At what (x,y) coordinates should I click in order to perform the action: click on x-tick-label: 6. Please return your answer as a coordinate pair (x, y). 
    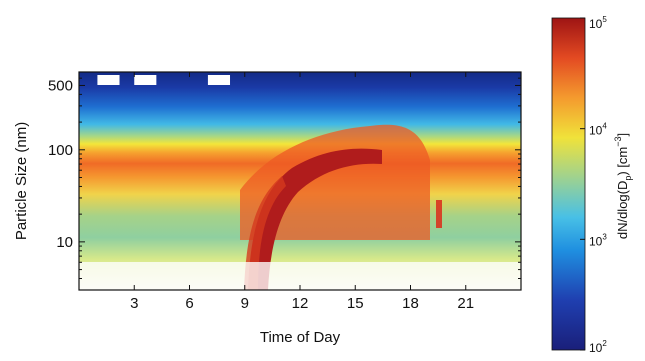
    Looking at the image, I should click on (189, 303).